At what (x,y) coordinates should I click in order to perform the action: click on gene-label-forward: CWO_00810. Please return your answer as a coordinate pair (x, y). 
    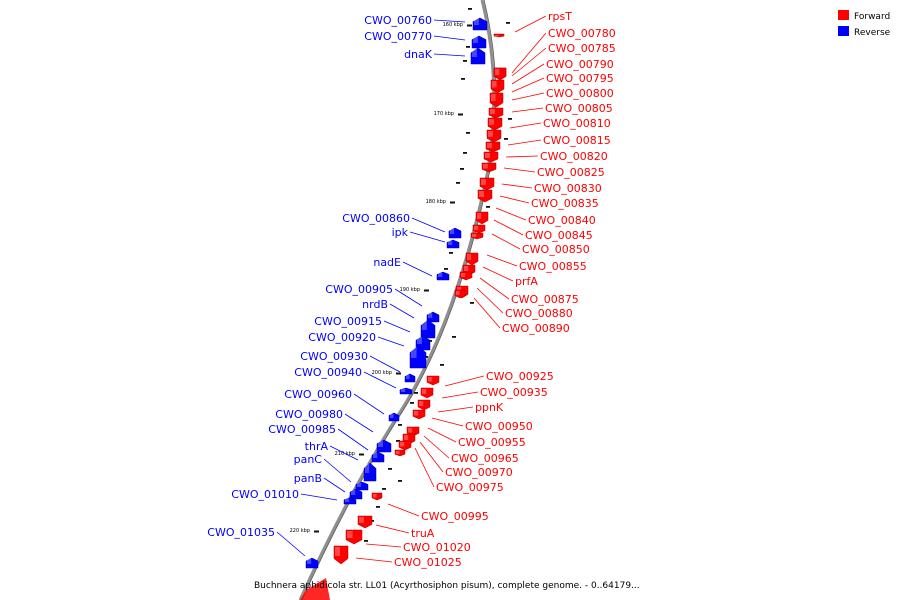
    Looking at the image, I should click on (577, 123).